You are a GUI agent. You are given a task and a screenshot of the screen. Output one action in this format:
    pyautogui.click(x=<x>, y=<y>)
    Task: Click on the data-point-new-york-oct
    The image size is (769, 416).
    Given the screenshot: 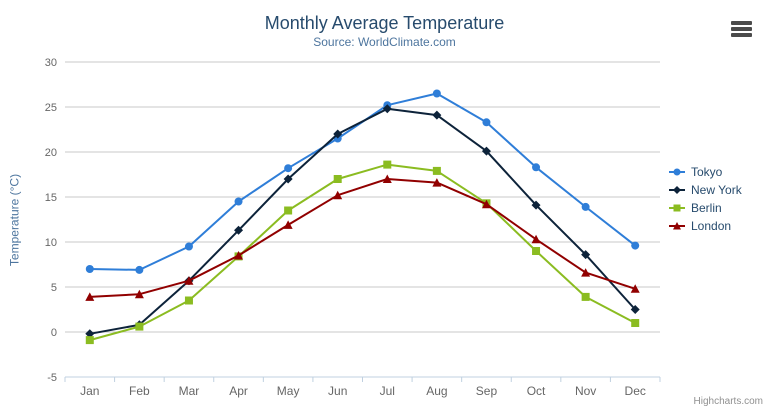 What is the action you would take?
    pyautogui.click(x=536, y=205)
    